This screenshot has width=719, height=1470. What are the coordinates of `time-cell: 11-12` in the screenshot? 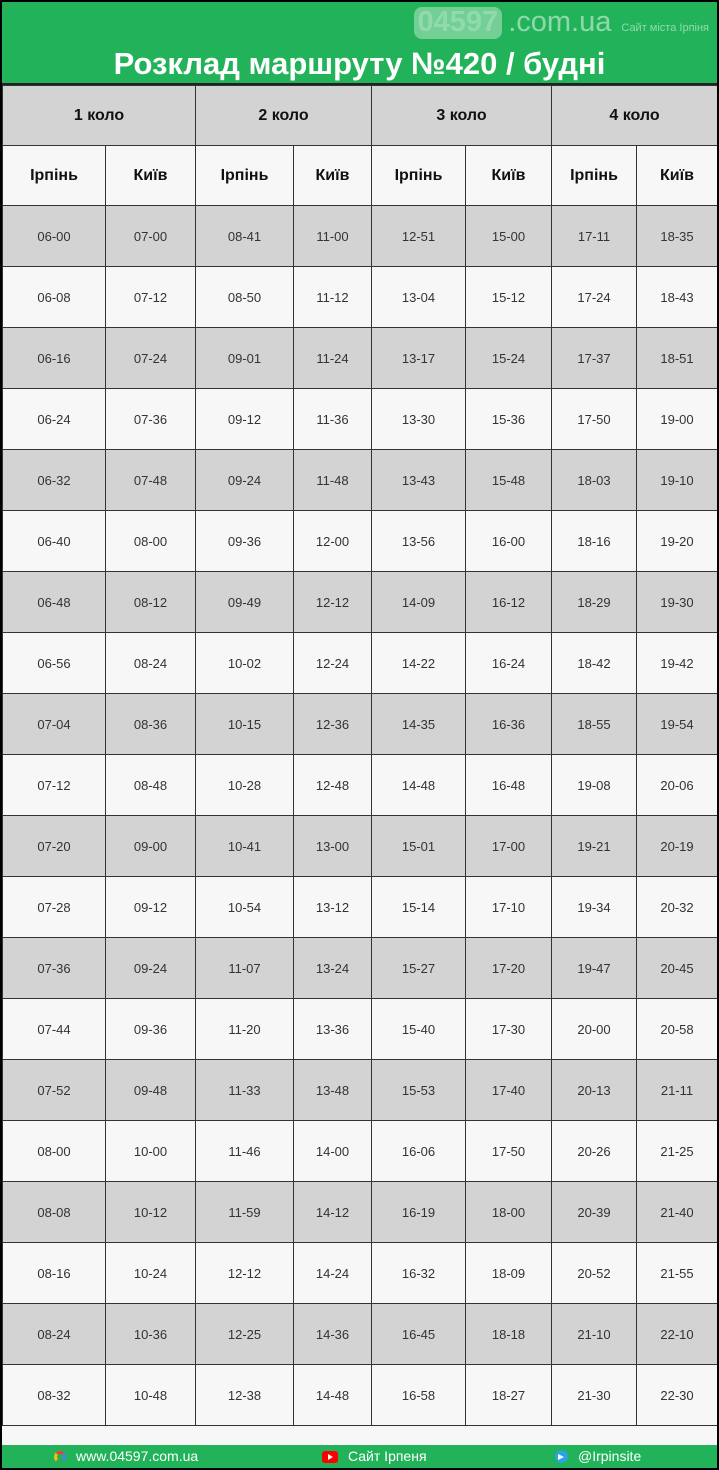 It's located at (332, 297).